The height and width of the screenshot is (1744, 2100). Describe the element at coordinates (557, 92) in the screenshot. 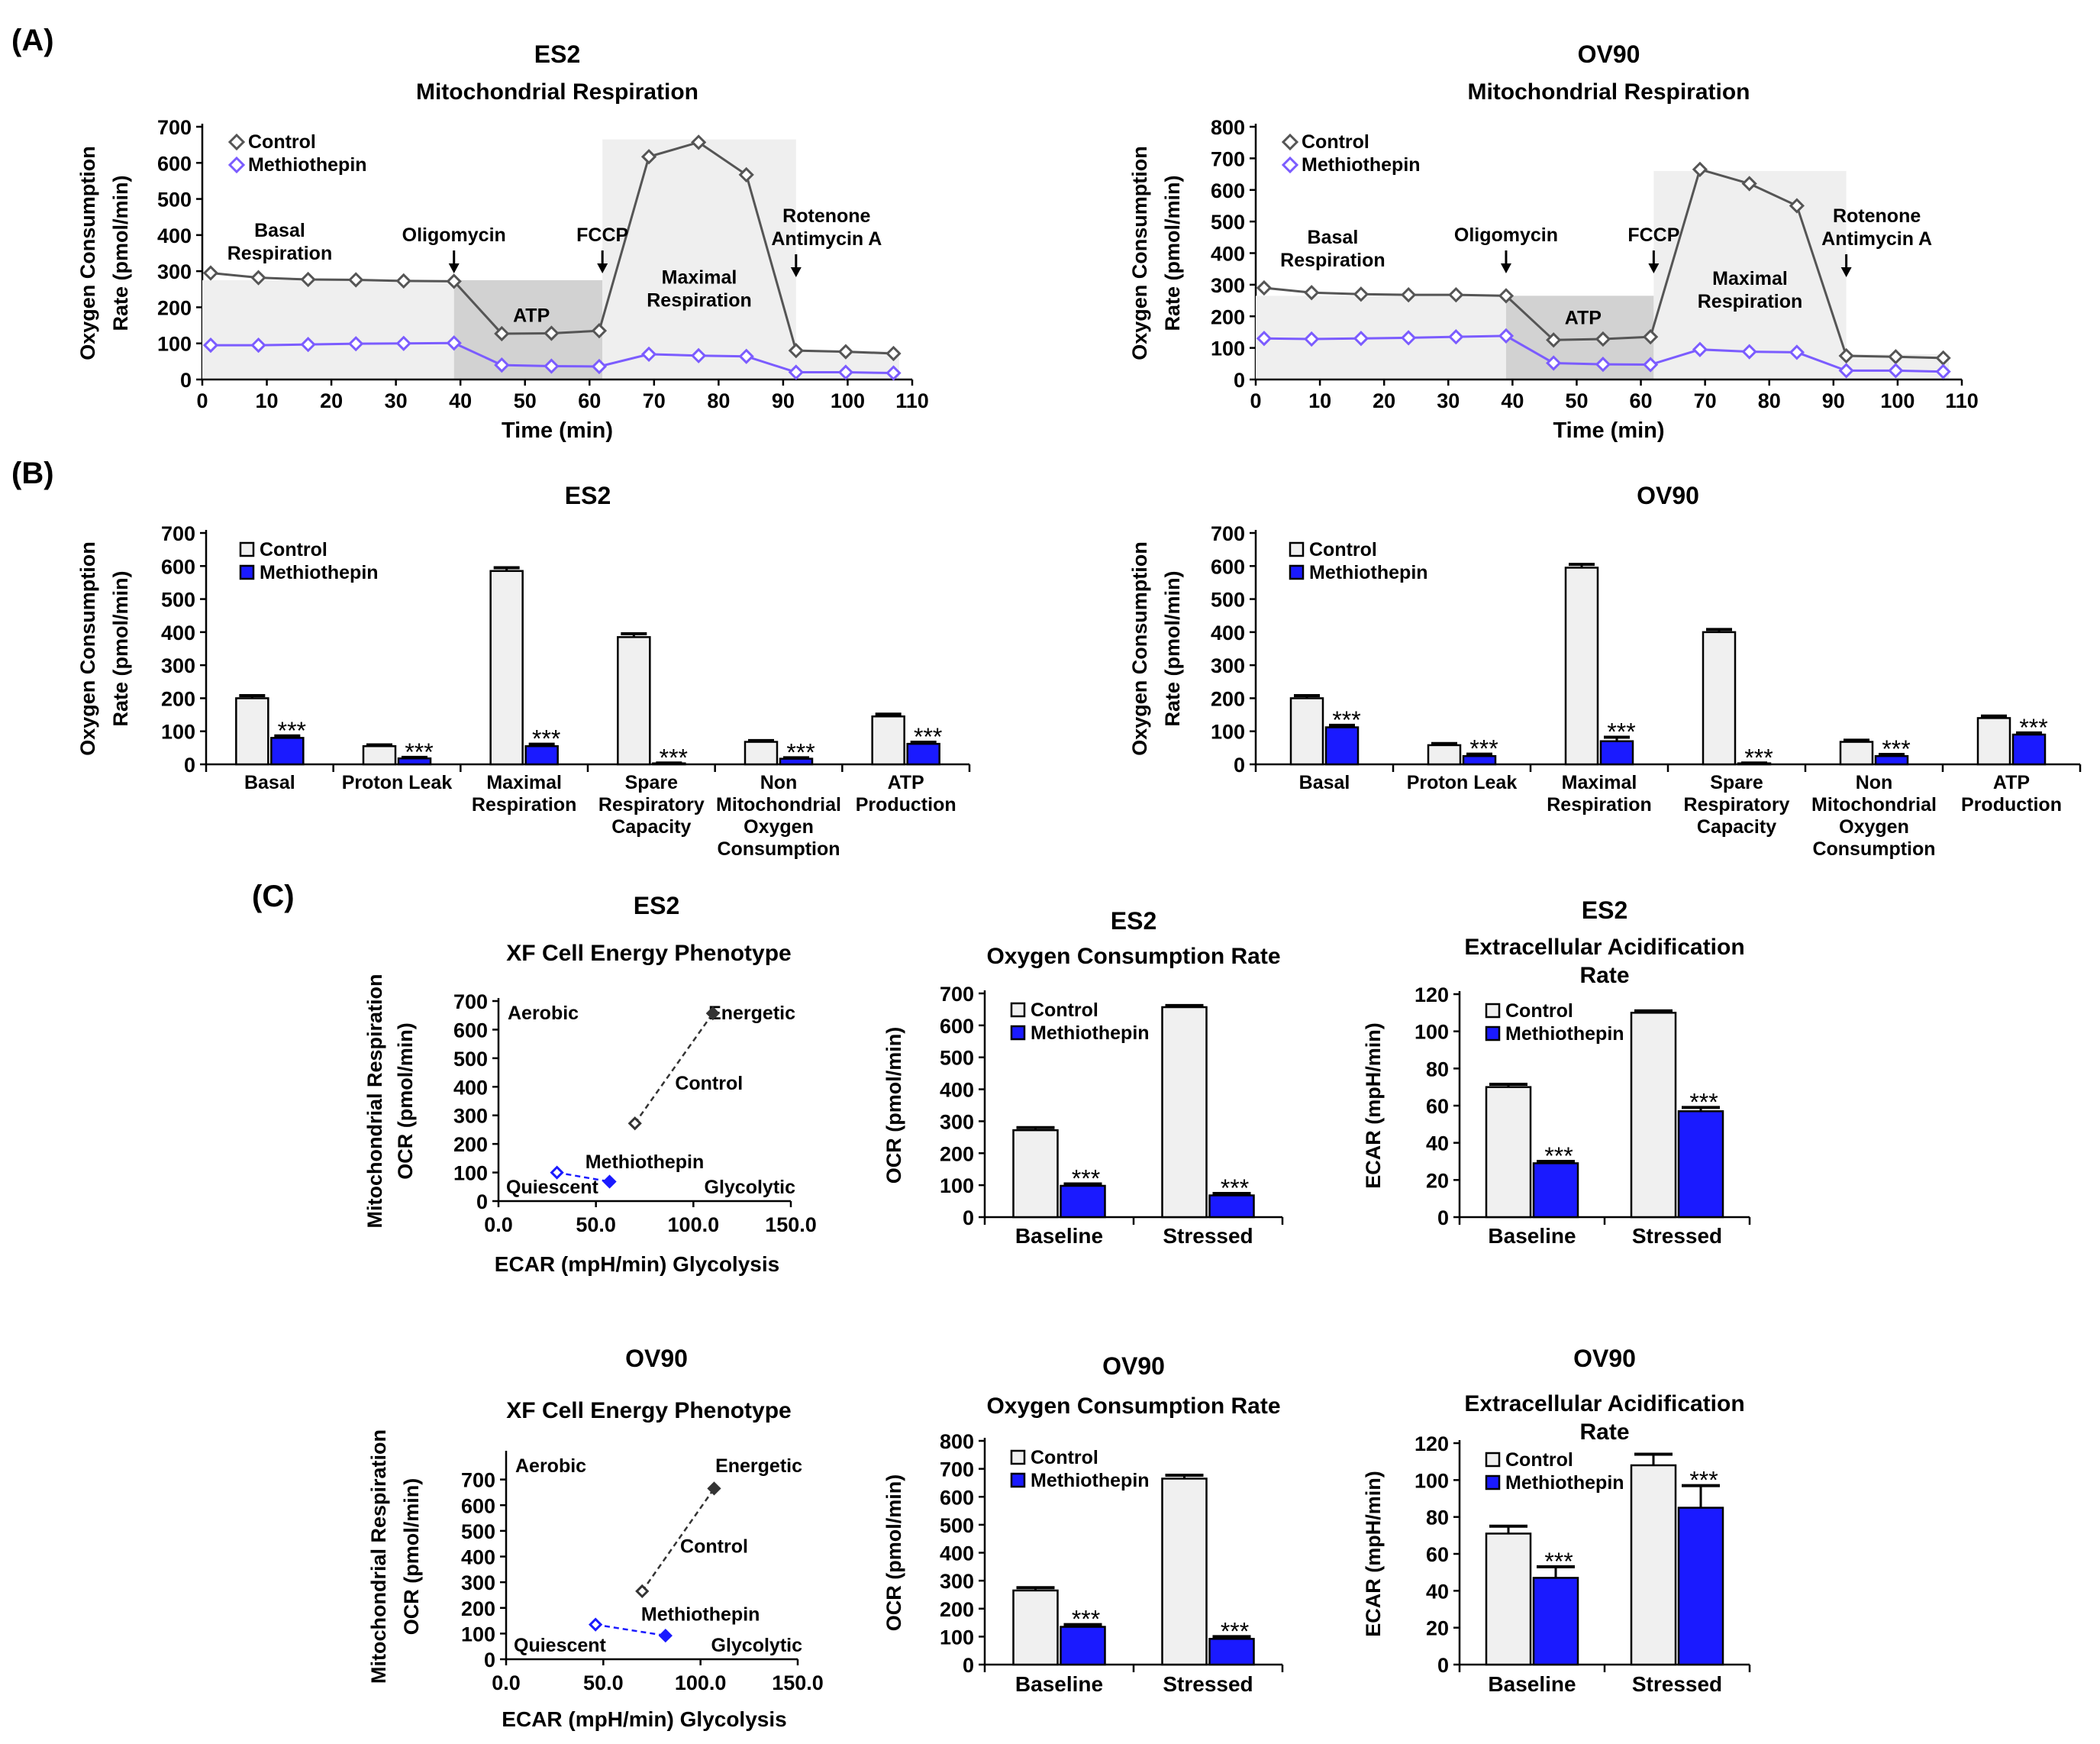

I see `chart-subtitle: Mitochondrial Respiration` at that location.